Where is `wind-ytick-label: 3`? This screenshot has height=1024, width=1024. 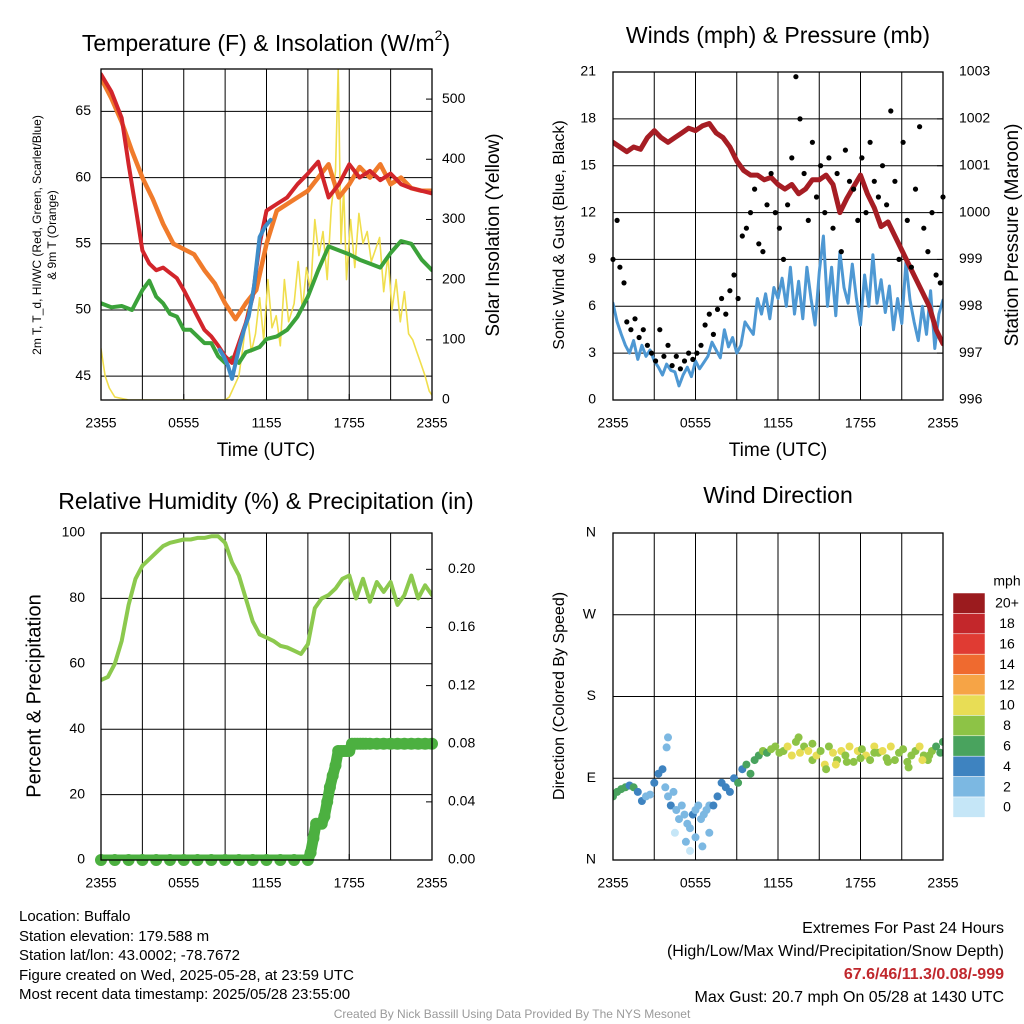 wind-ytick-label: 3 is located at coordinates (592, 352).